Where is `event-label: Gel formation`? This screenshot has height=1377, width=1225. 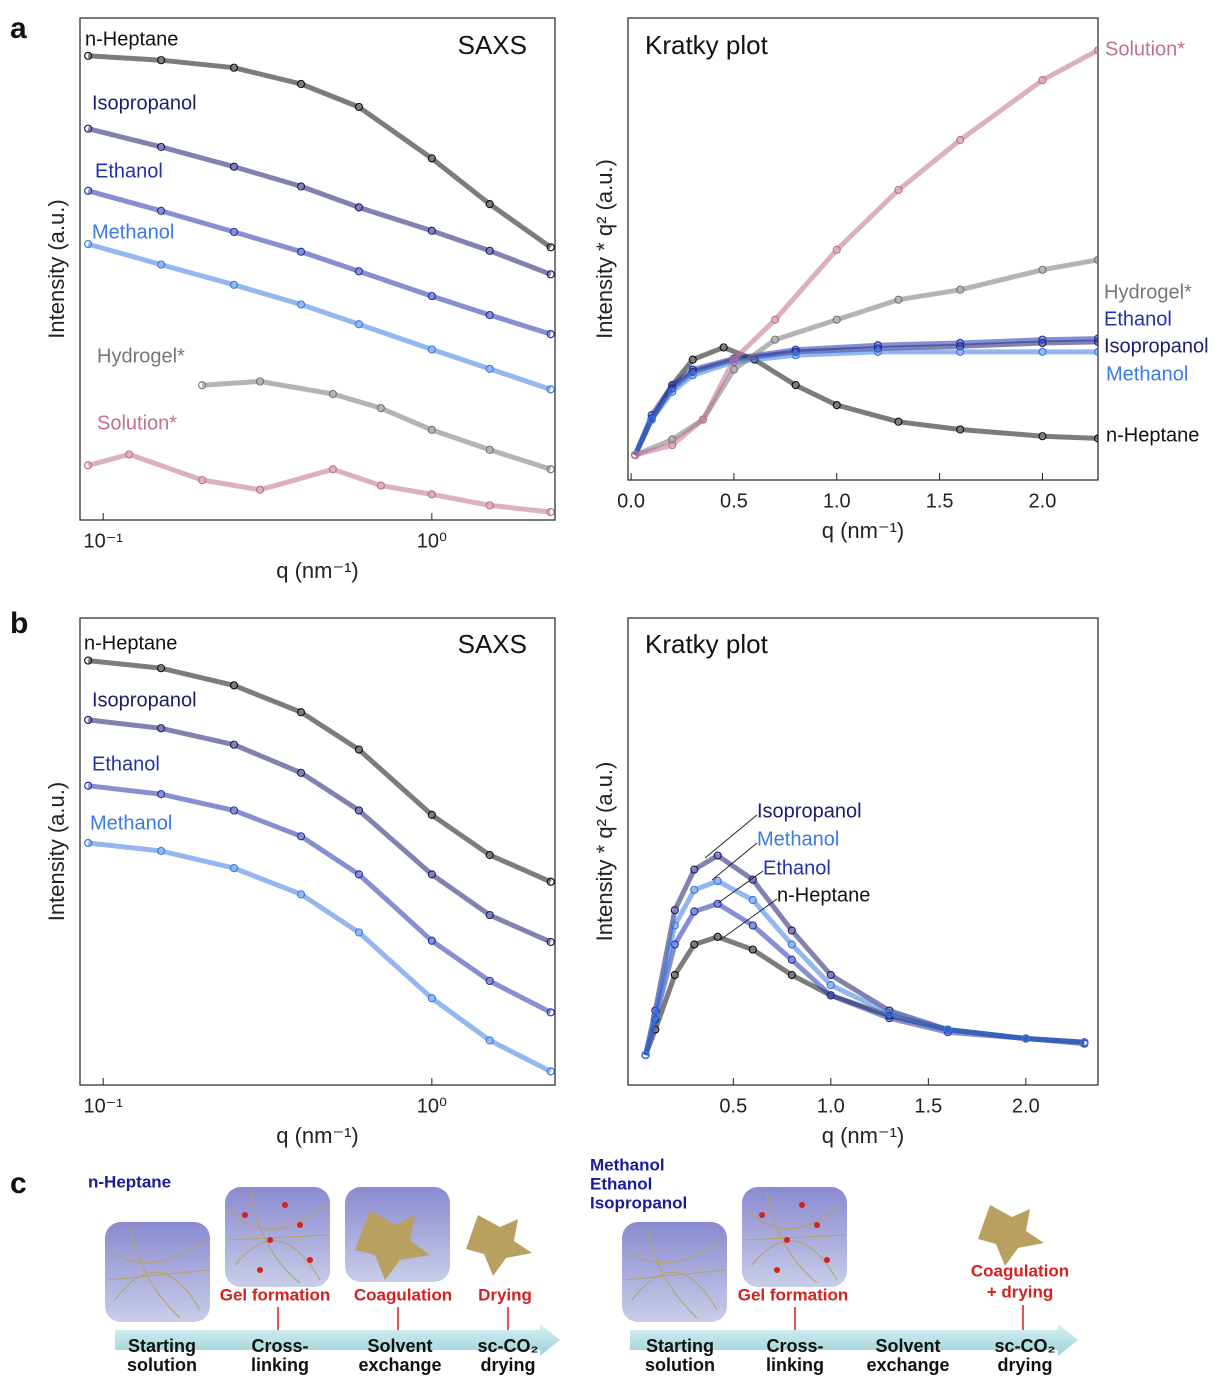
event-label: Gel formation is located at coordinates (793, 1294).